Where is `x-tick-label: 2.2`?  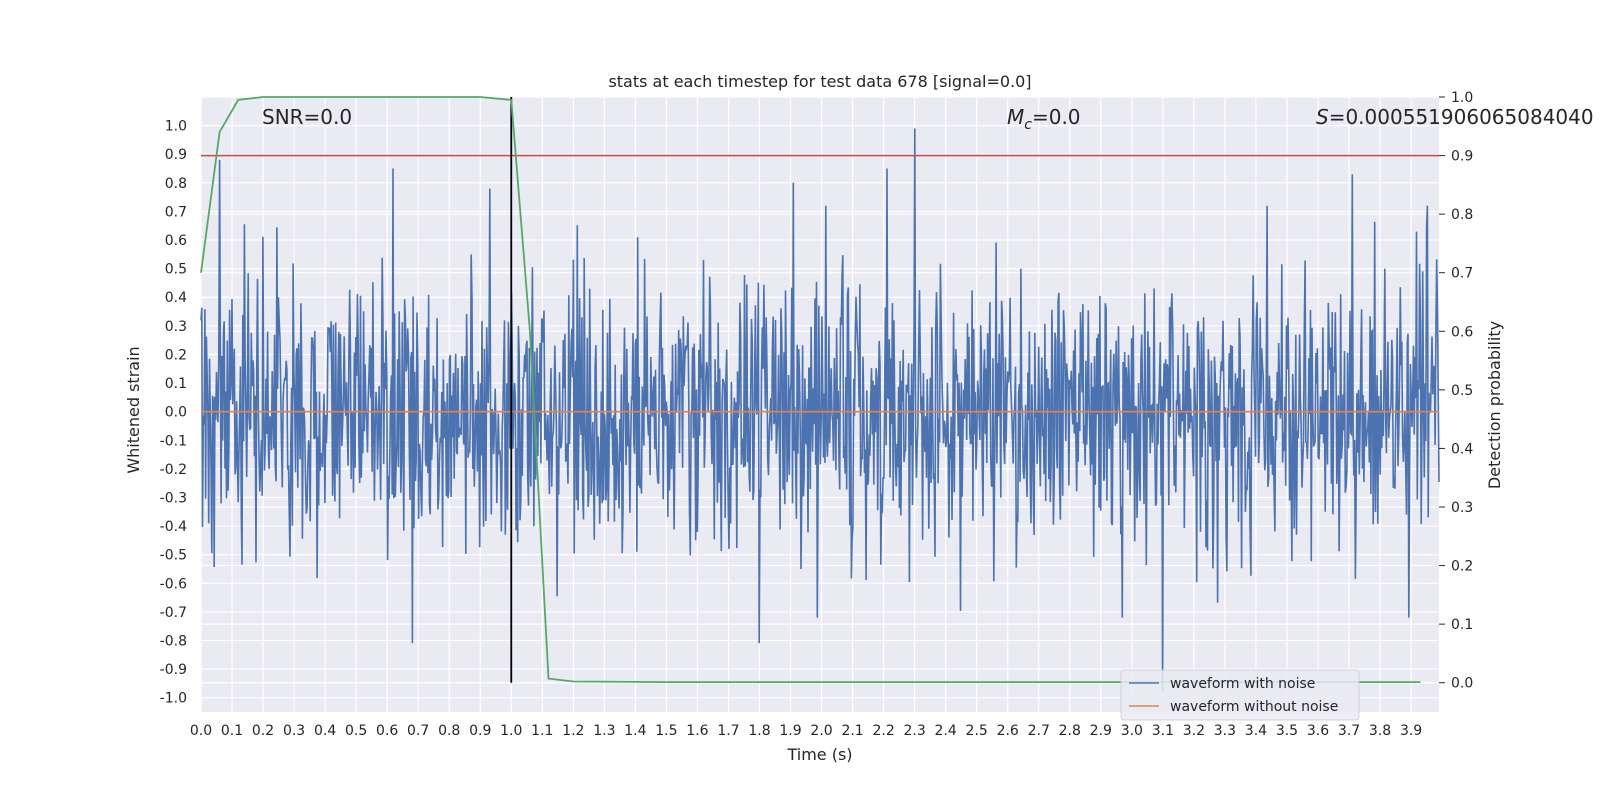 x-tick-label: 2.2 is located at coordinates (883, 731).